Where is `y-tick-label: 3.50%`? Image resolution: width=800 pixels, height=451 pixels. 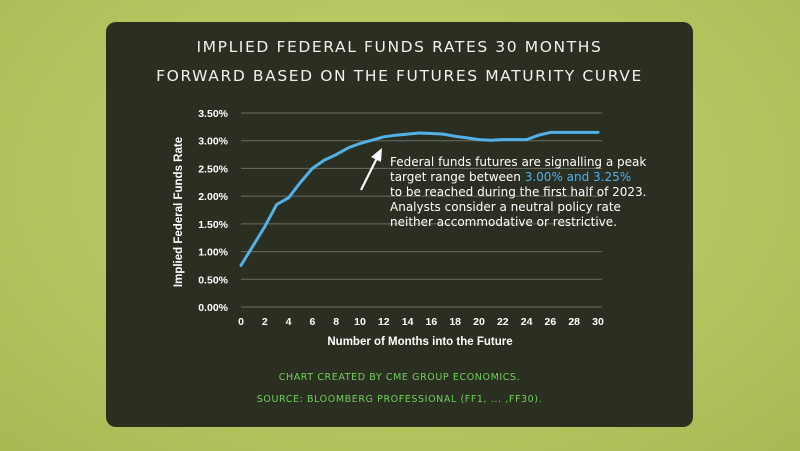
y-tick-label: 3.50% is located at coordinates (213, 114).